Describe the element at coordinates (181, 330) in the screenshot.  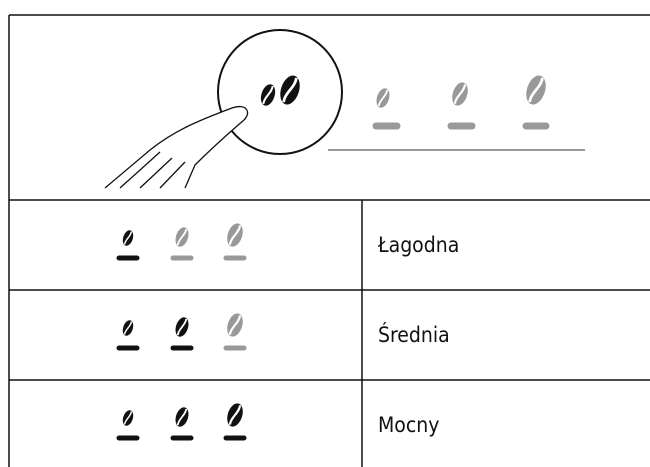
I see `row-icons` at that location.